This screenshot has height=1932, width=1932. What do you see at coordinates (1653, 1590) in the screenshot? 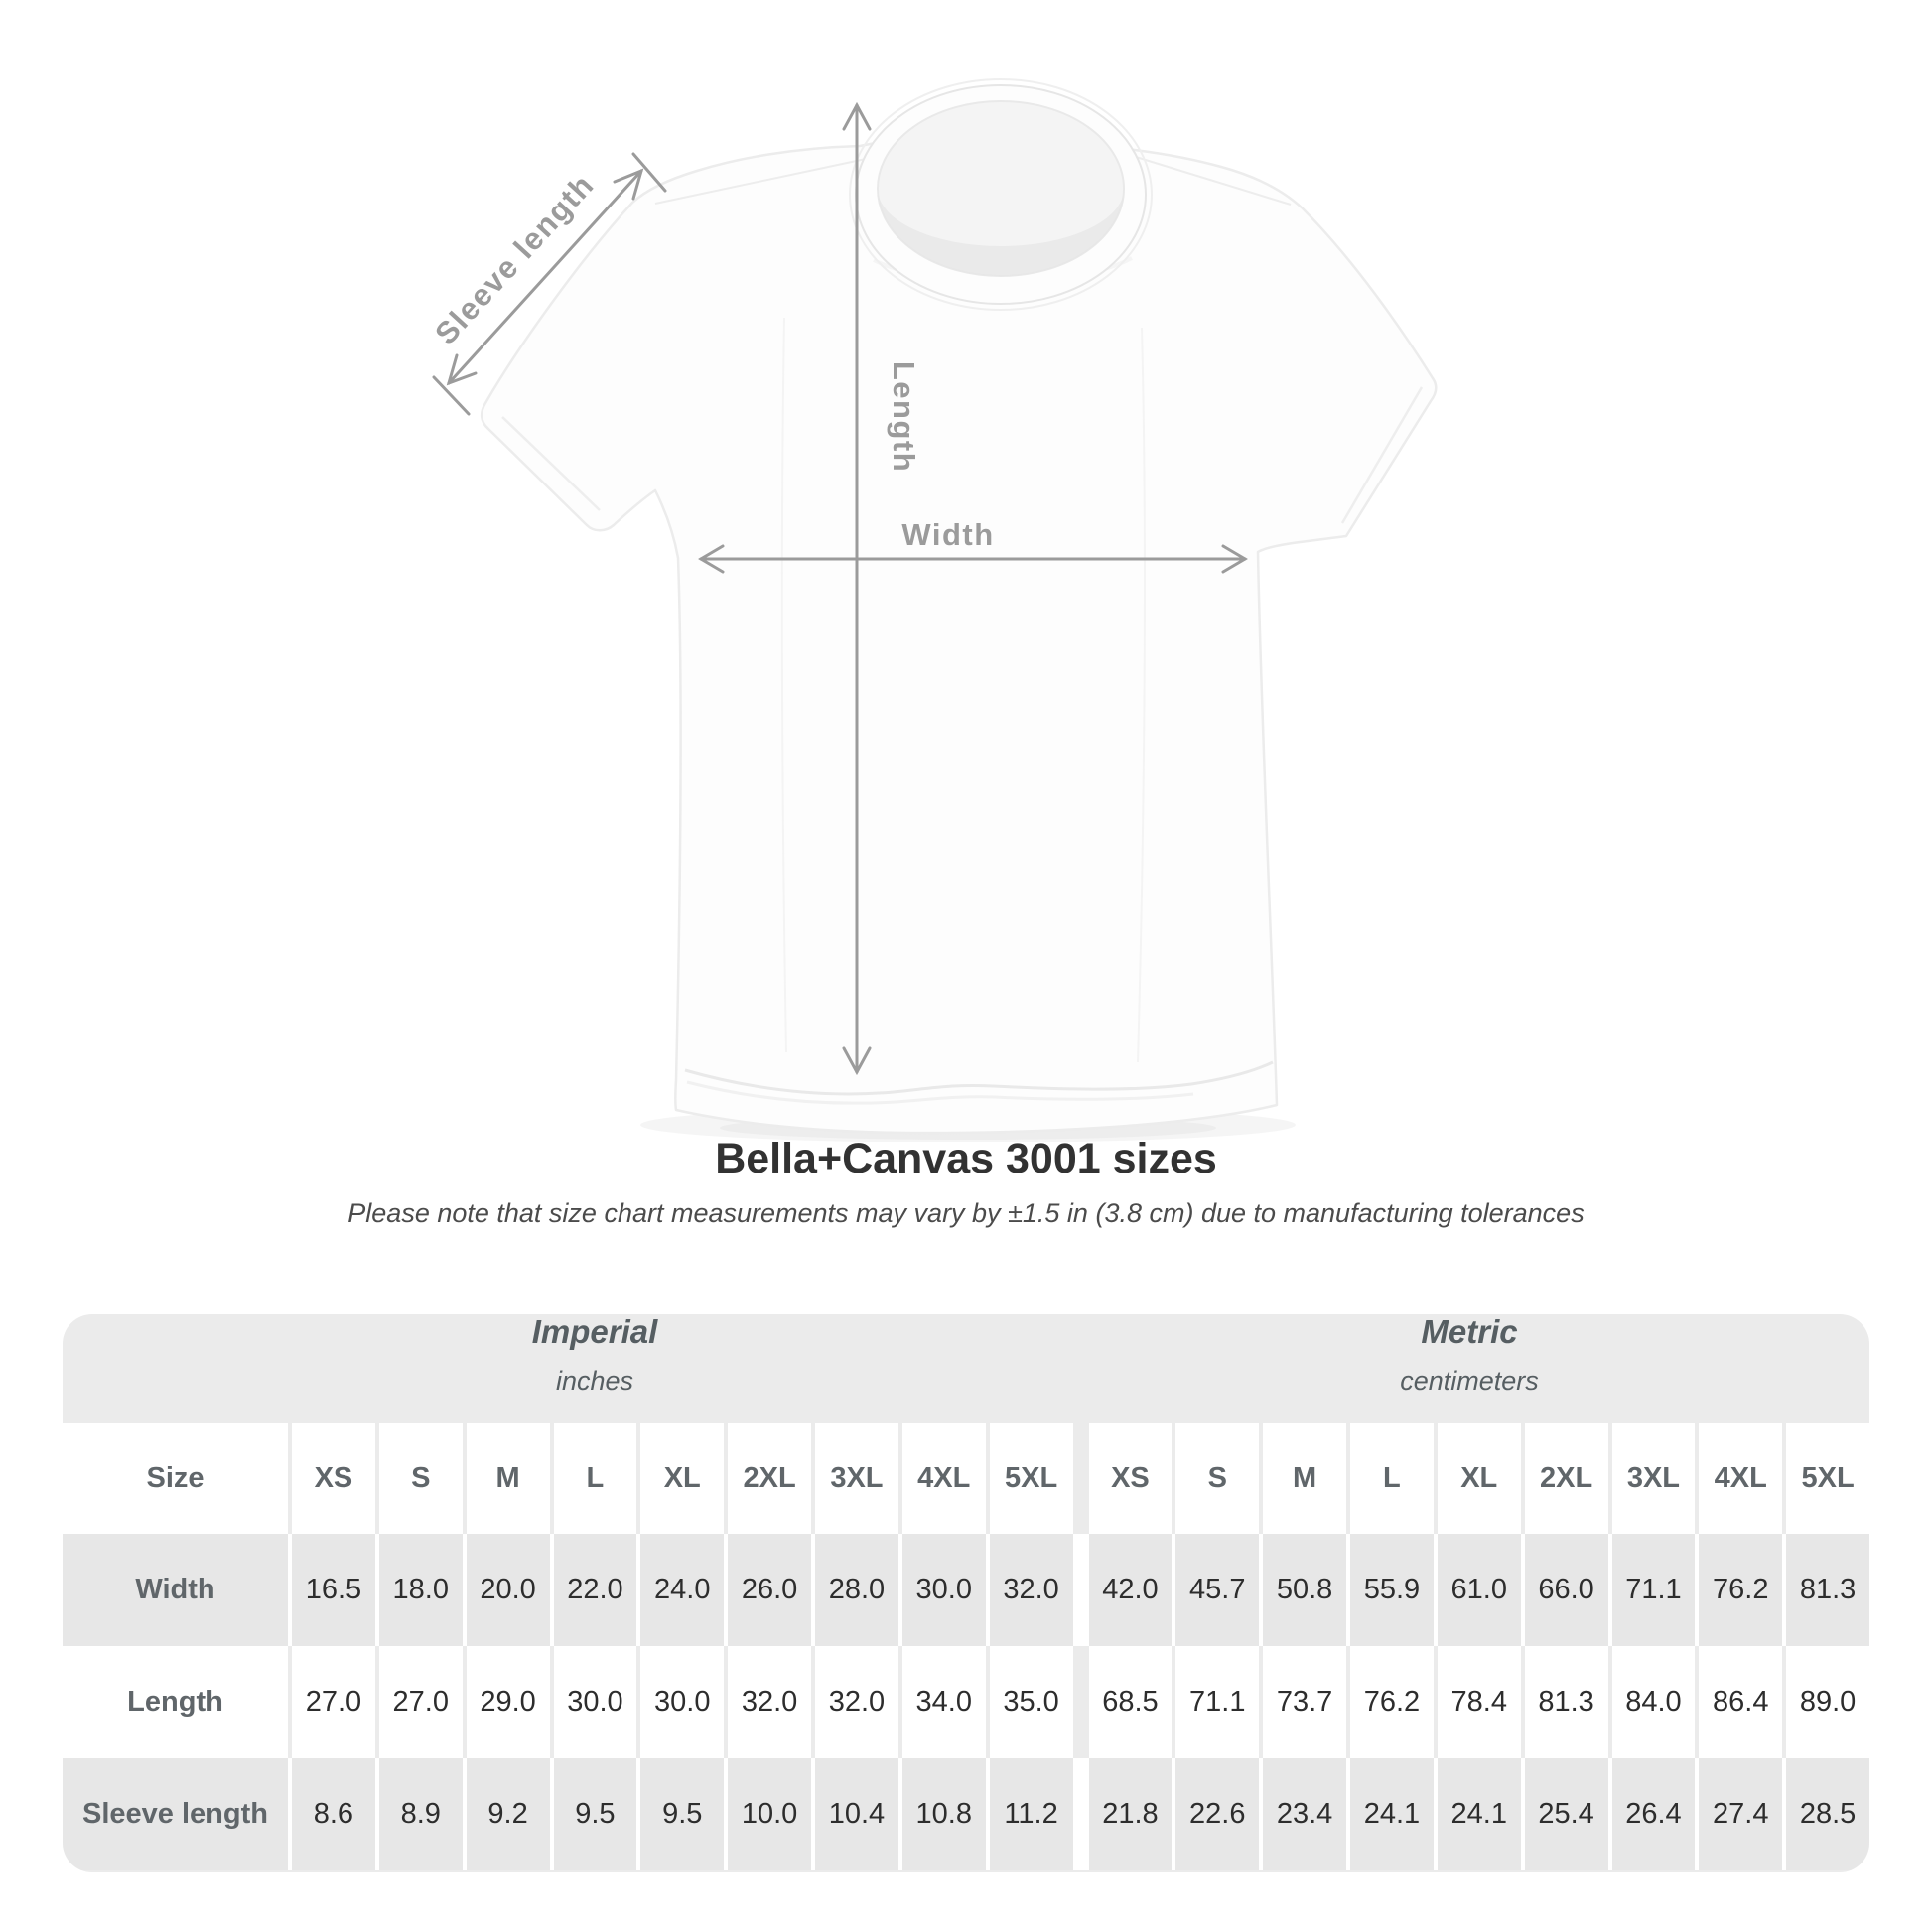
I see `width-value: 71.1` at bounding box center [1653, 1590].